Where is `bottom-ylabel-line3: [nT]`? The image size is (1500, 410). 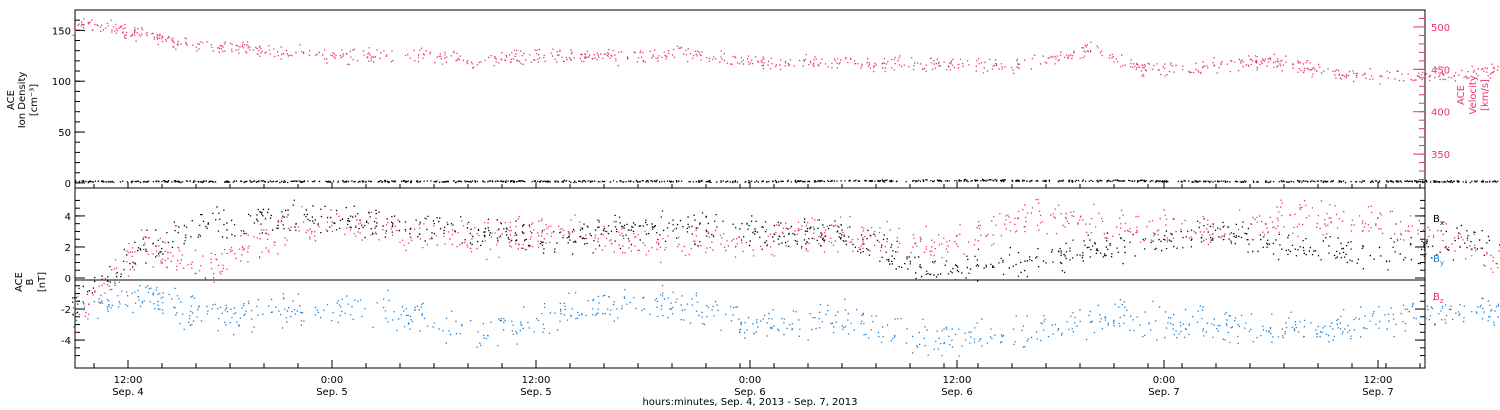
bottom-ylabel-line3: [nT] is located at coordinates (42, 282).